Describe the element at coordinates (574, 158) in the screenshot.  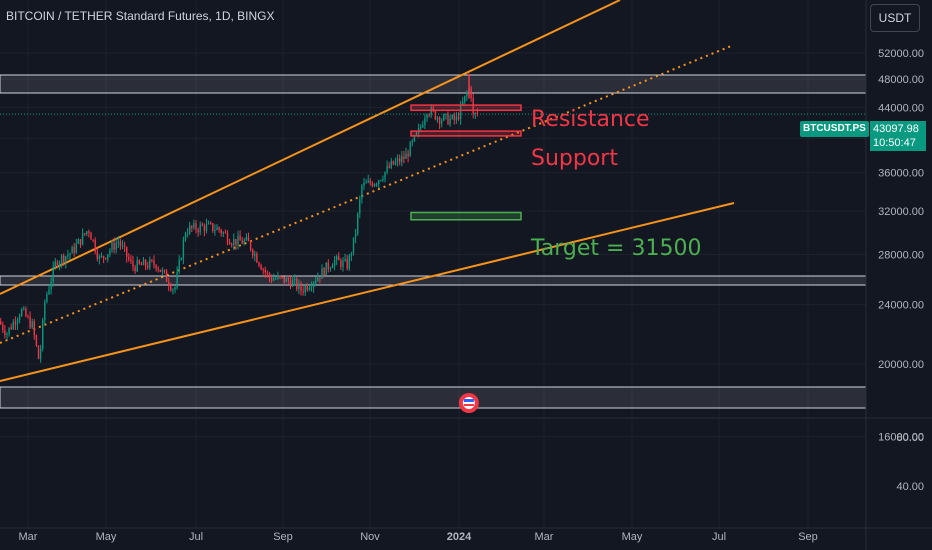
I see `support-label: Support` at that location.